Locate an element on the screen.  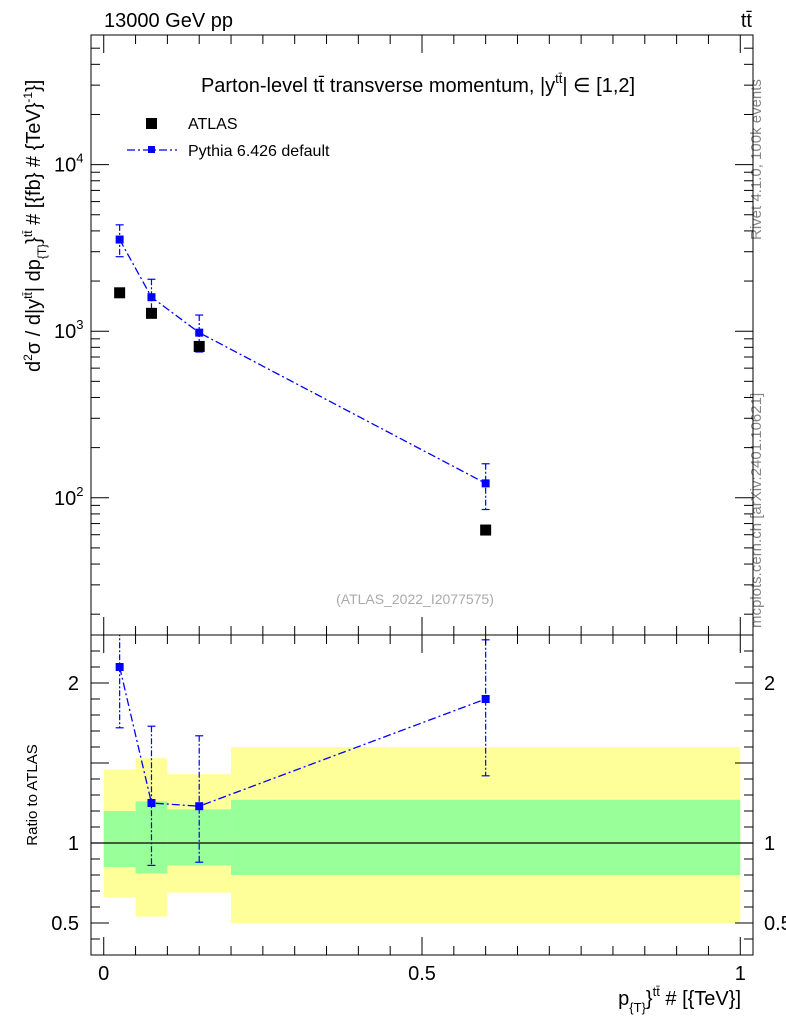
ratio-tick-label-left: 2 is located at coordinates (73, 684).